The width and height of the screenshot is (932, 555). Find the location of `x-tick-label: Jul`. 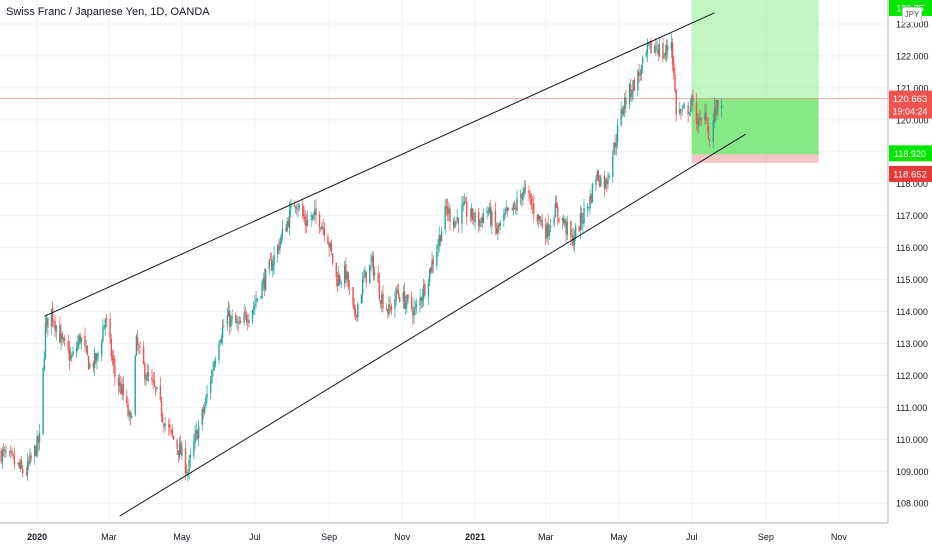

x-tick-label: Jul is located at coordinates (692, 537).